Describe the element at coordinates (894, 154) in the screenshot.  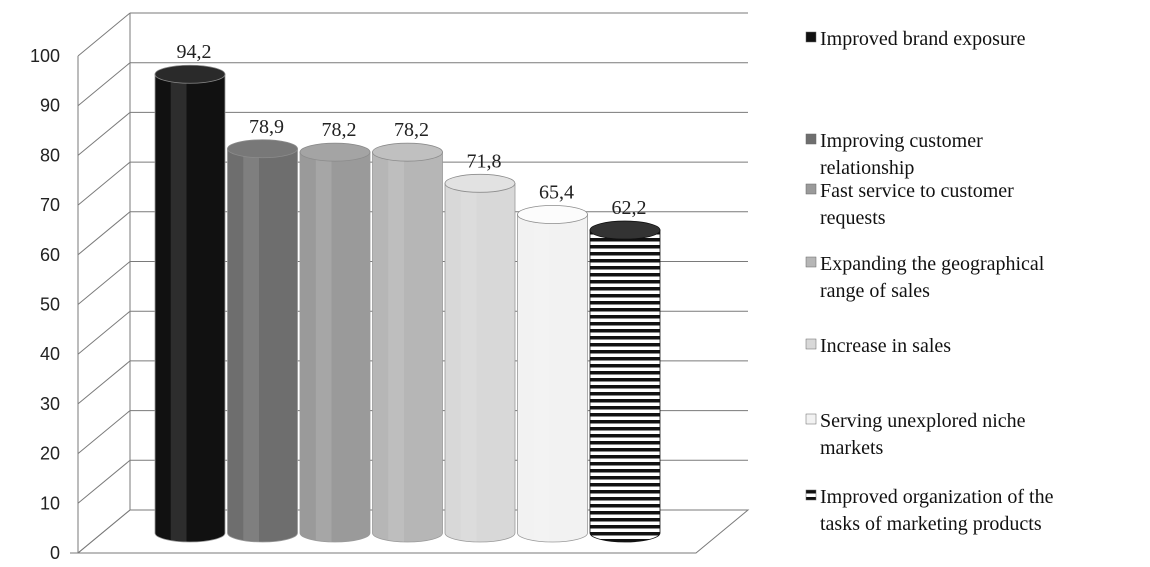
I see `legend-item: Improving customer relationship` at that location.